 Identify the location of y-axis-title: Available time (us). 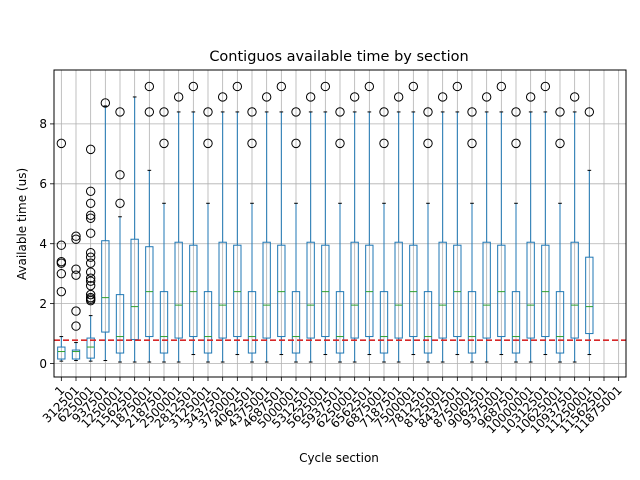
(22, 224).